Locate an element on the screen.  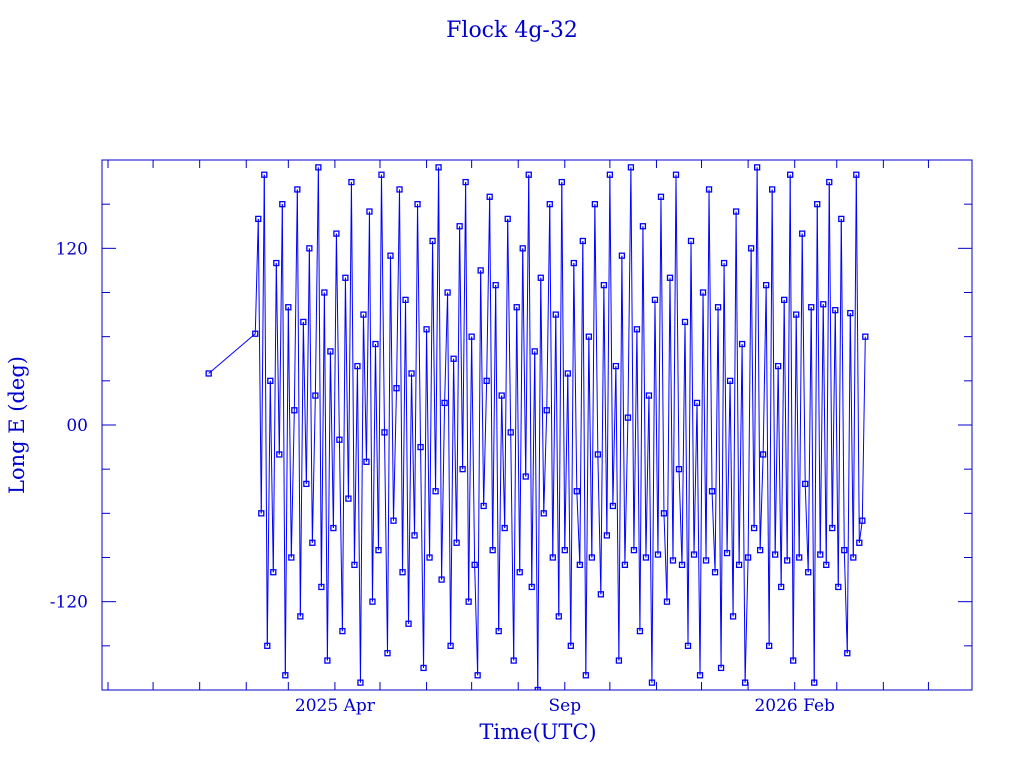
y-tick-label: -120 is located at coordinates (69, 603).